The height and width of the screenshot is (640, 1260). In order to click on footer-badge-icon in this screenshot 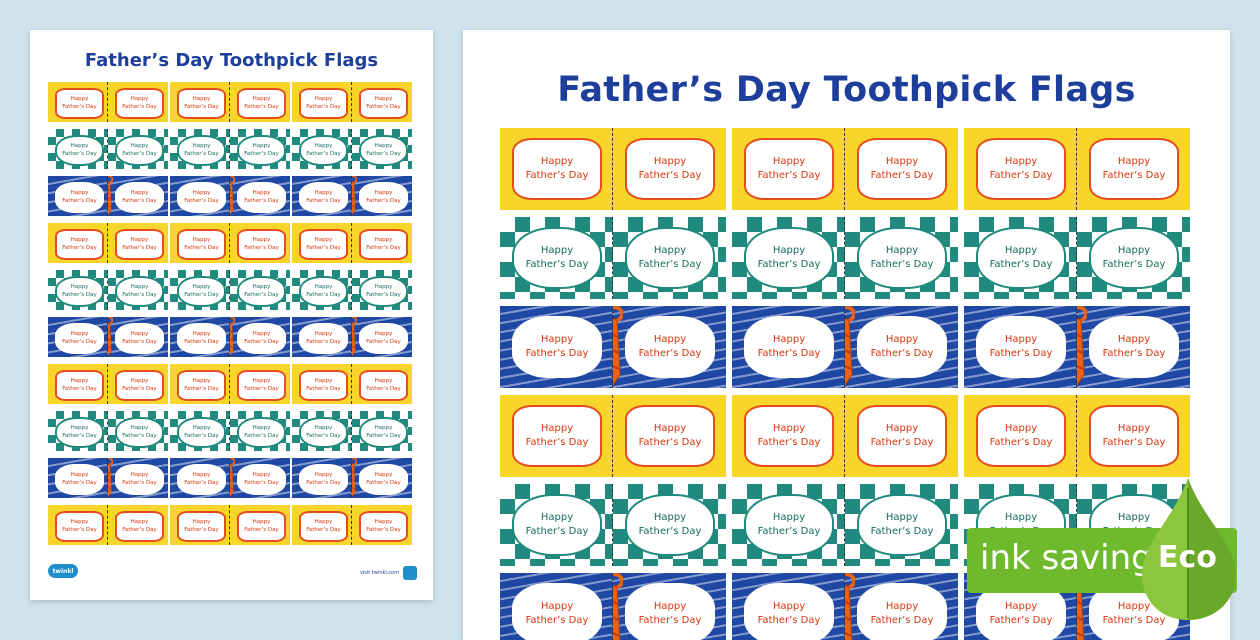, I will do `click(410, 573)`.